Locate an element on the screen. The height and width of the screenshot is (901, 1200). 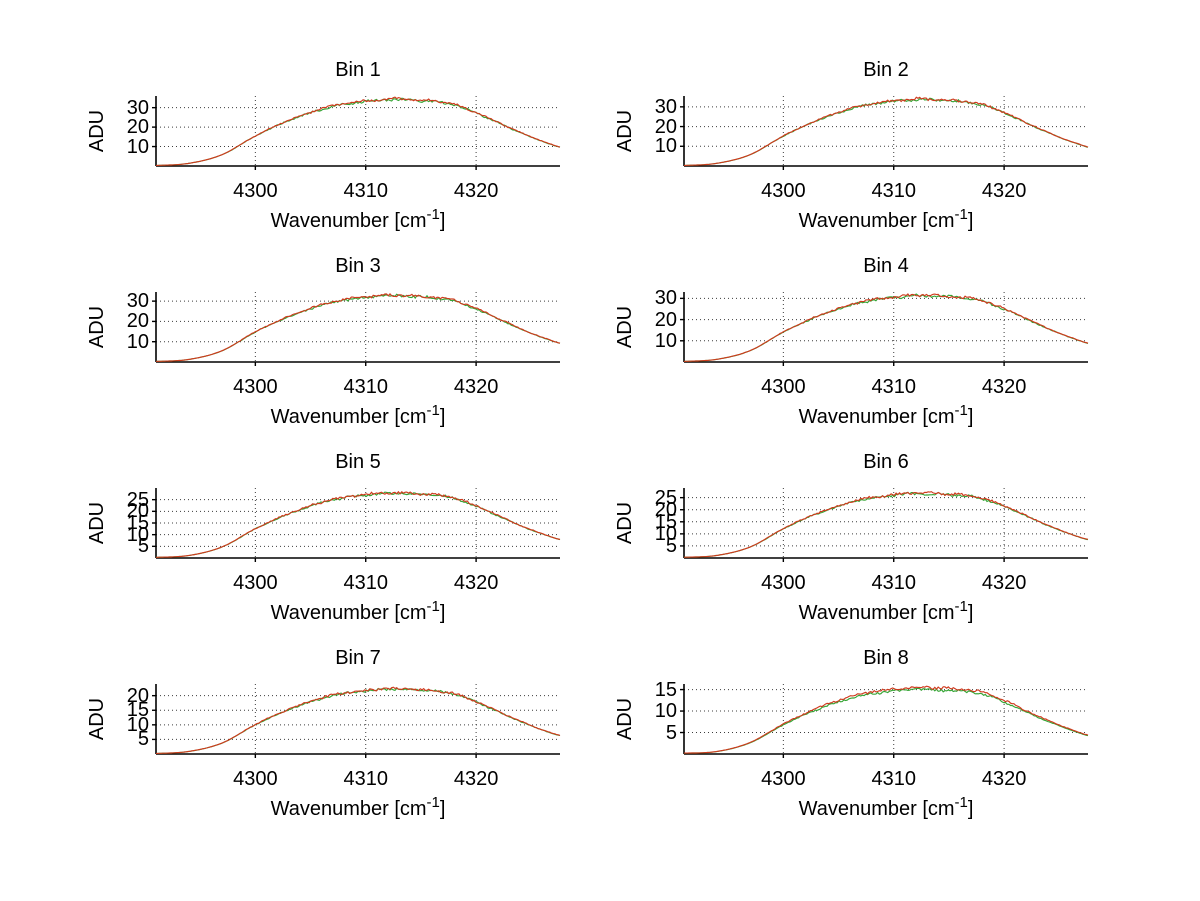
plot-title-bin-1: Bin 1 is located at coordinates (358, 70).